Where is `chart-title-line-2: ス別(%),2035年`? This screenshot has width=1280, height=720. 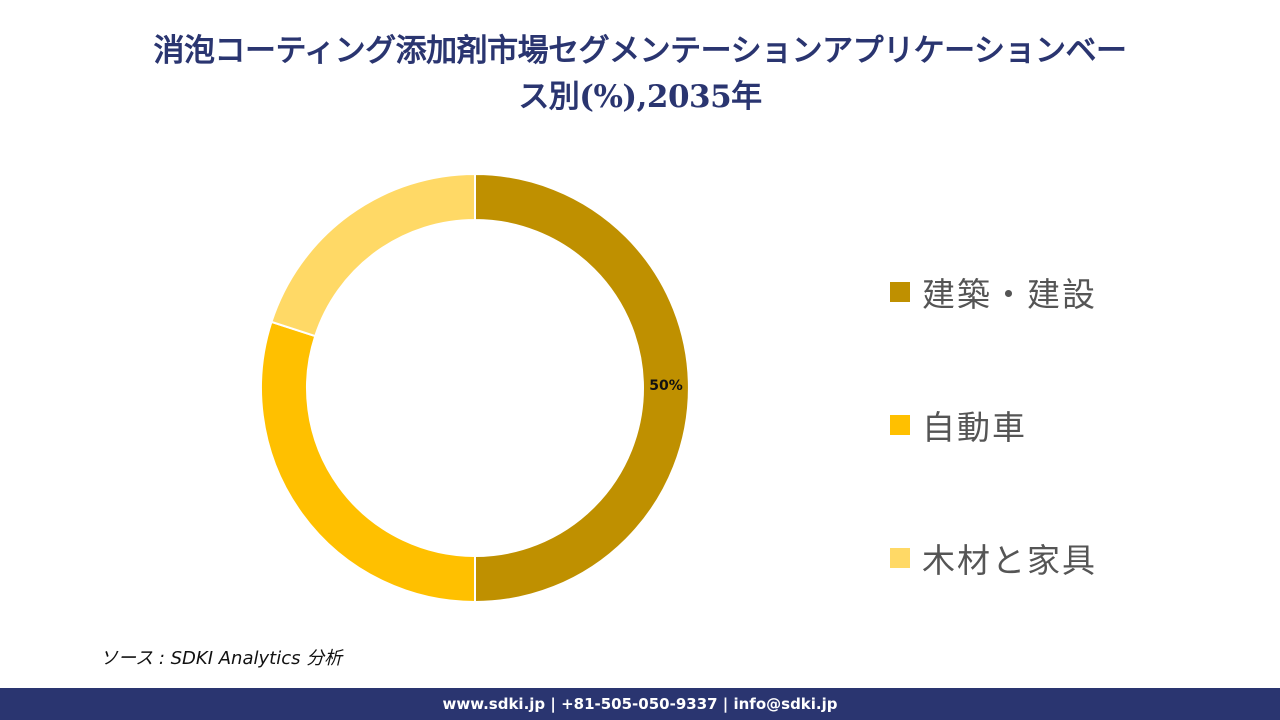
chart-title-line-2: ス別(%),2035年 is located at coordinates (640, 97).